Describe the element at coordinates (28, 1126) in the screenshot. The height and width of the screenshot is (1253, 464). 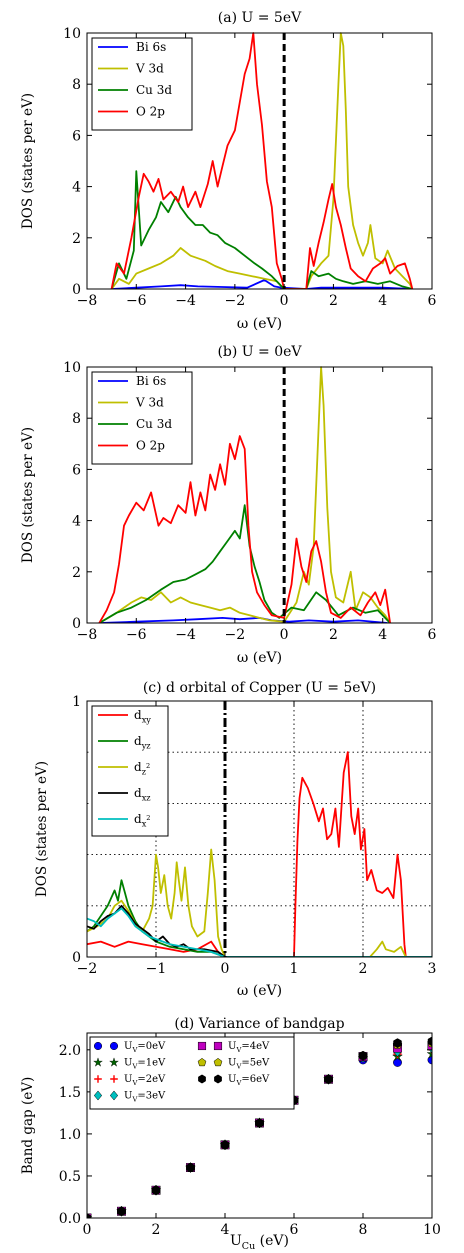
I see `y-axis-label: Band gap (eV)` at that location.